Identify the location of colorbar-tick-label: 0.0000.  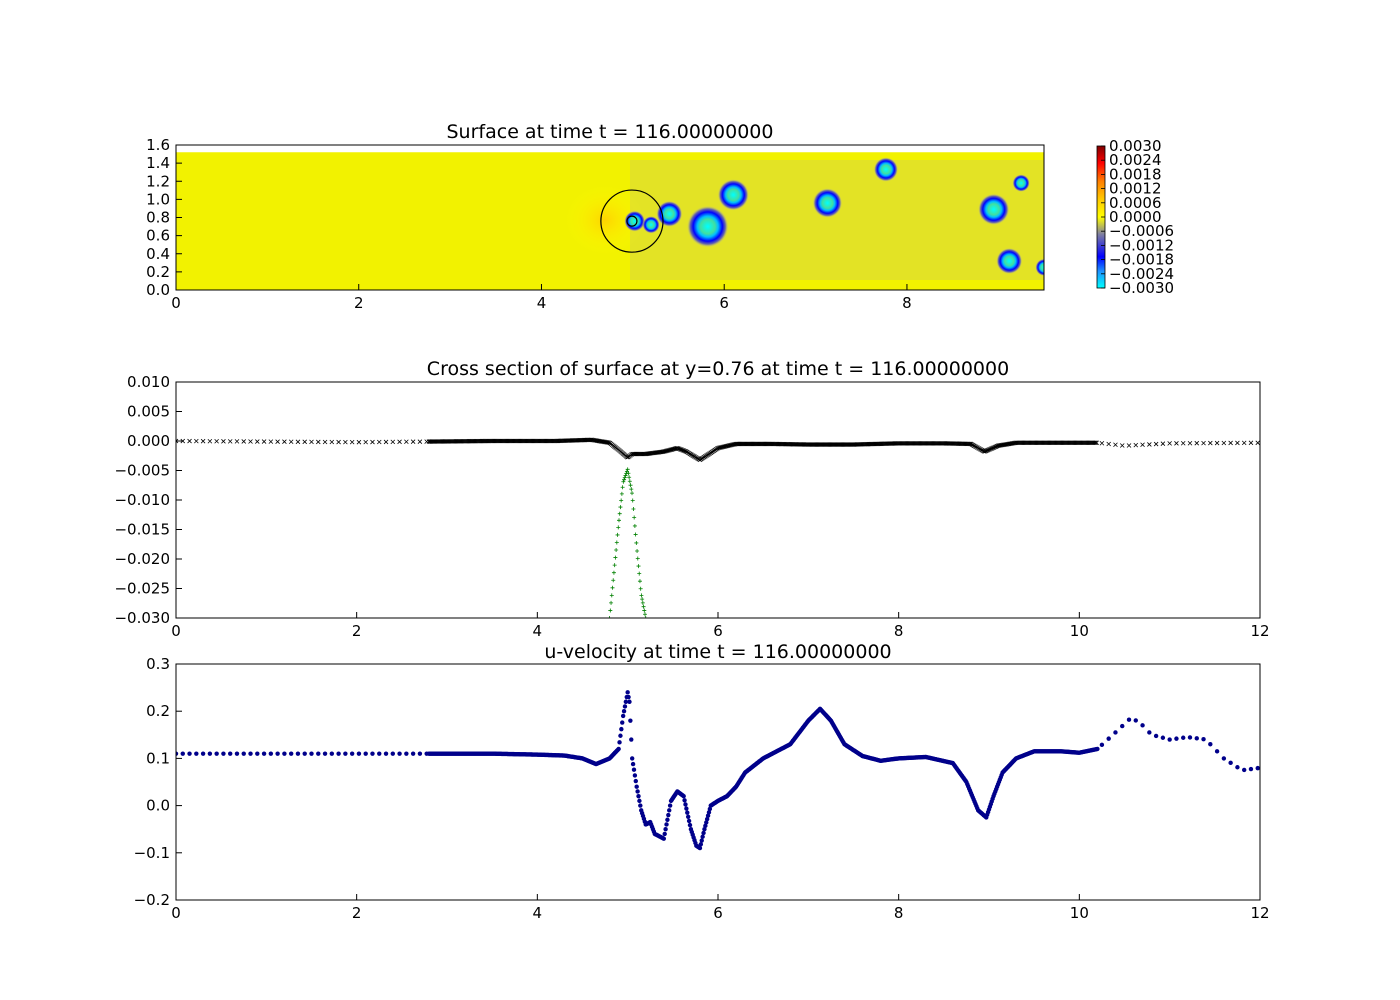
(1135, 217).